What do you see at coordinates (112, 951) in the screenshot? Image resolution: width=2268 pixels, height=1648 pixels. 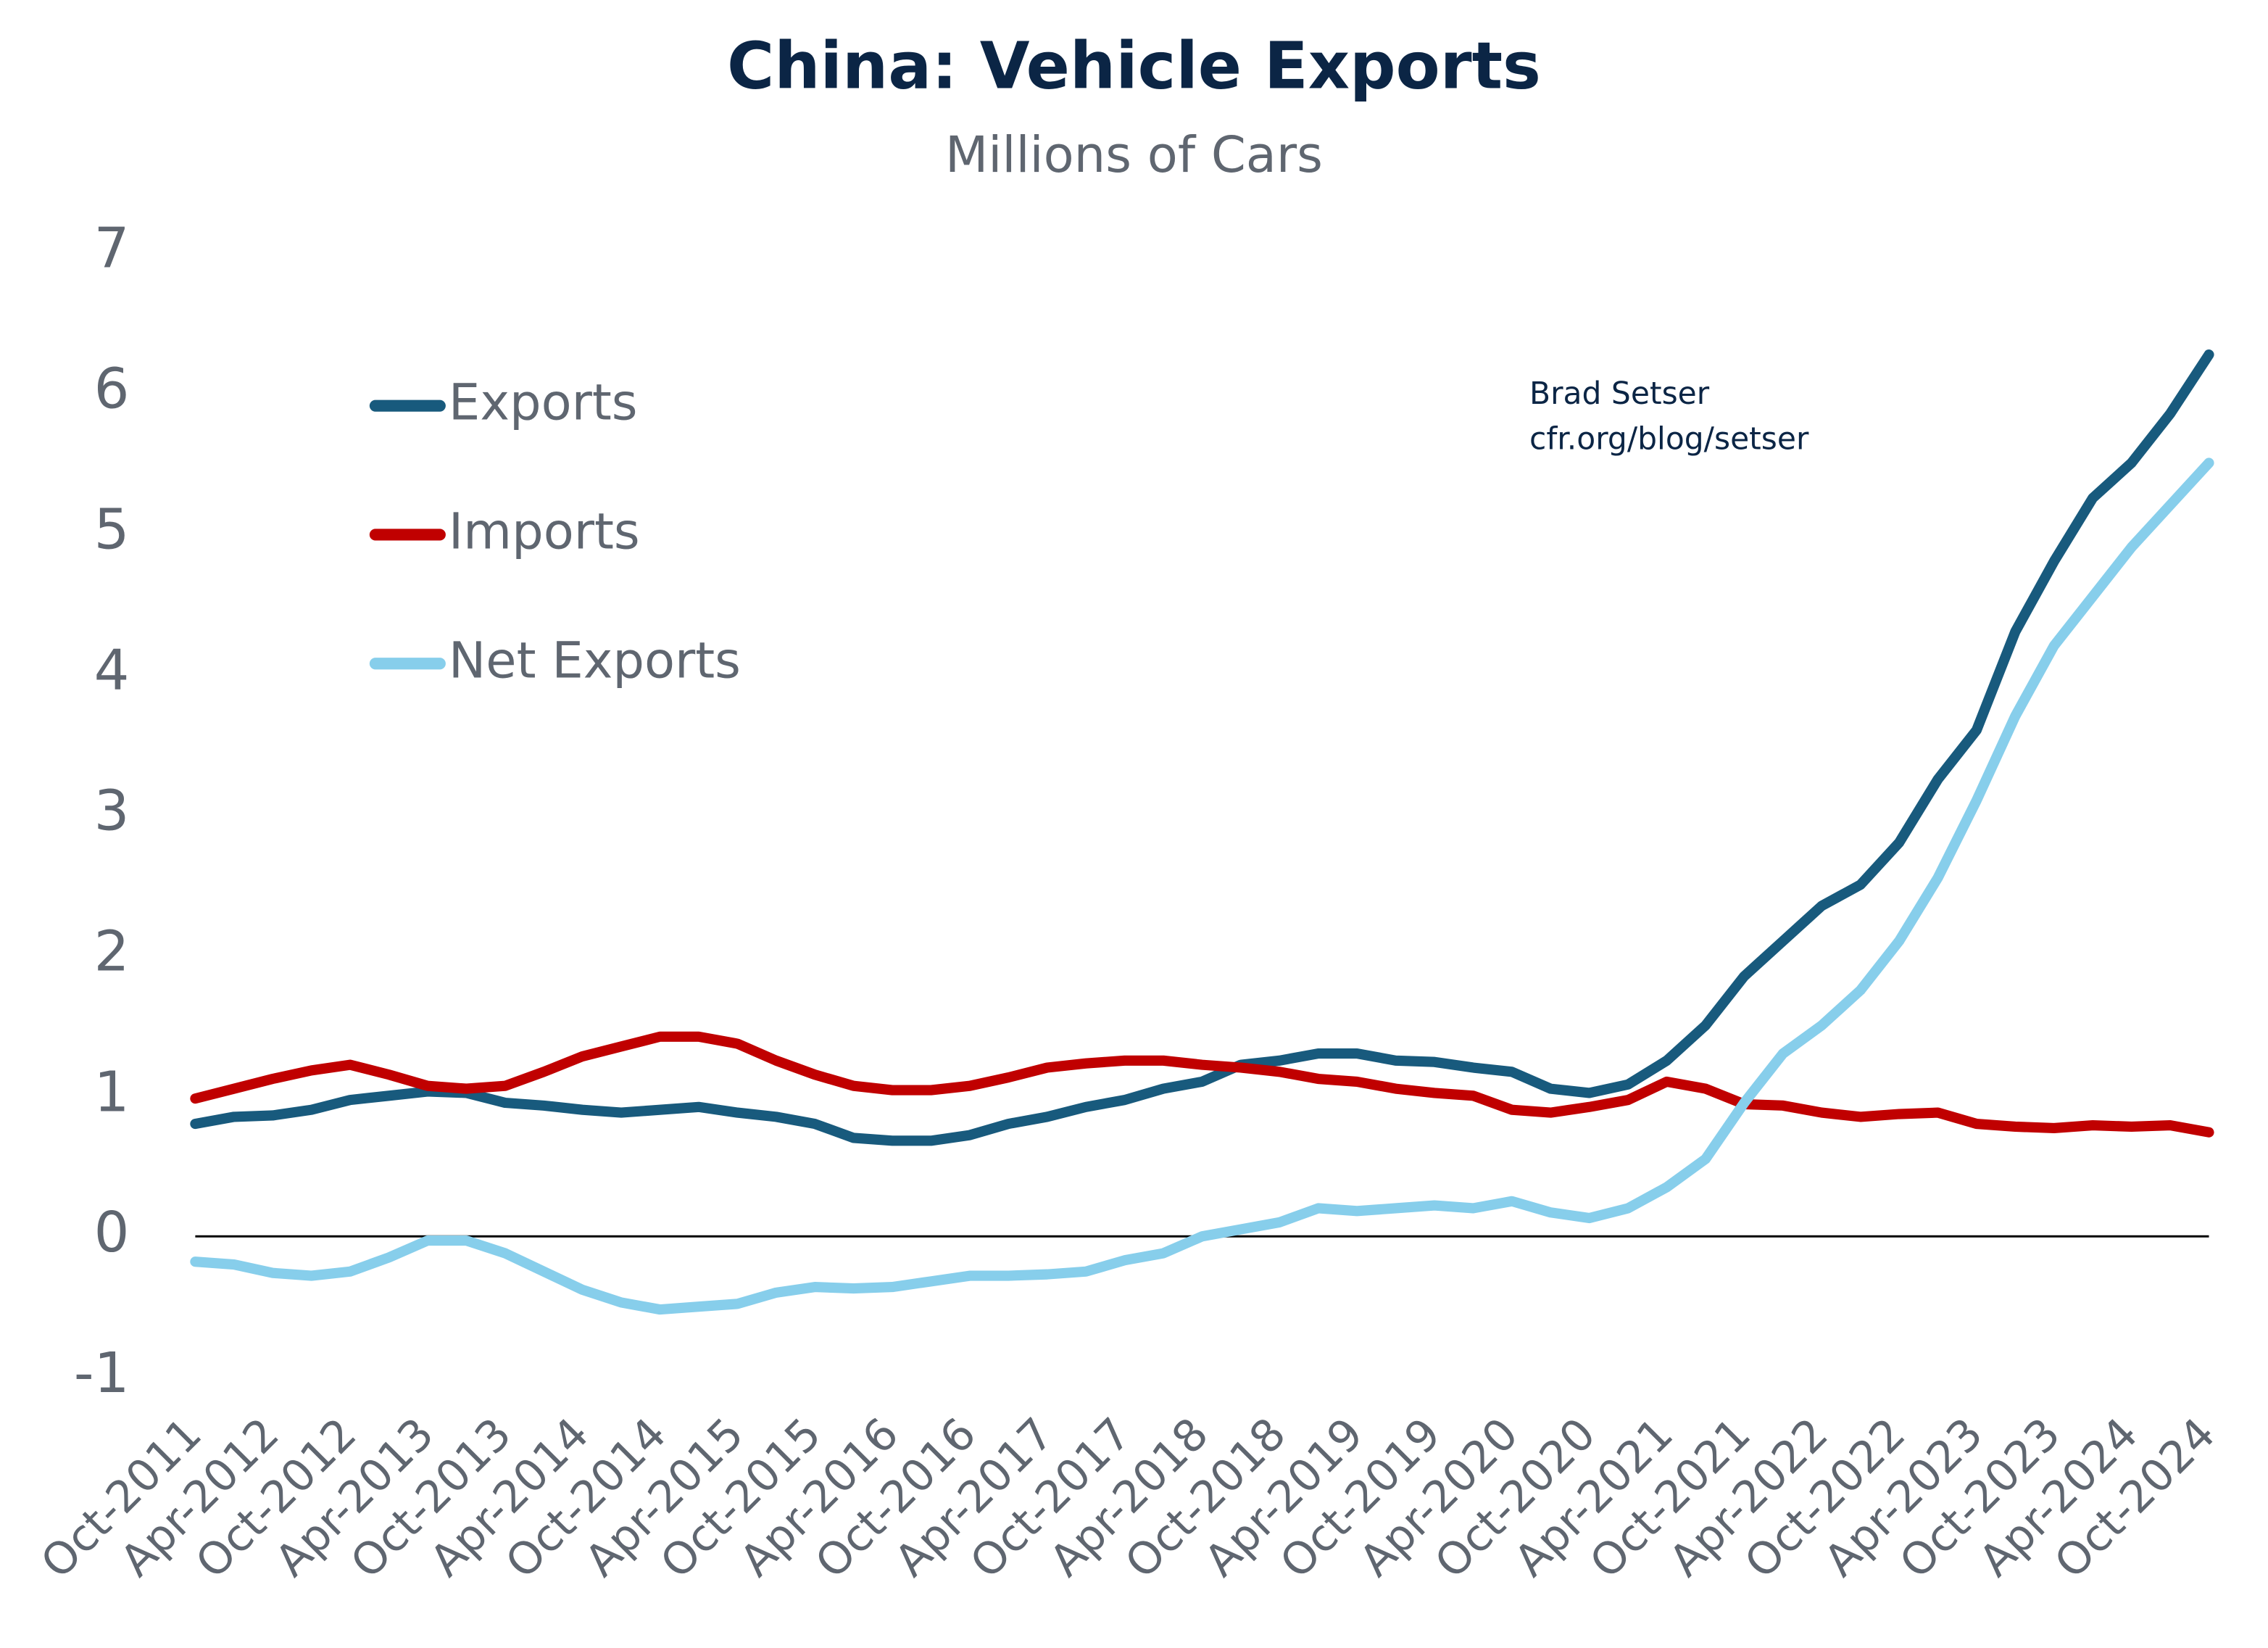 I see `y-tick-label: 2` at bounding box center [112, 951].